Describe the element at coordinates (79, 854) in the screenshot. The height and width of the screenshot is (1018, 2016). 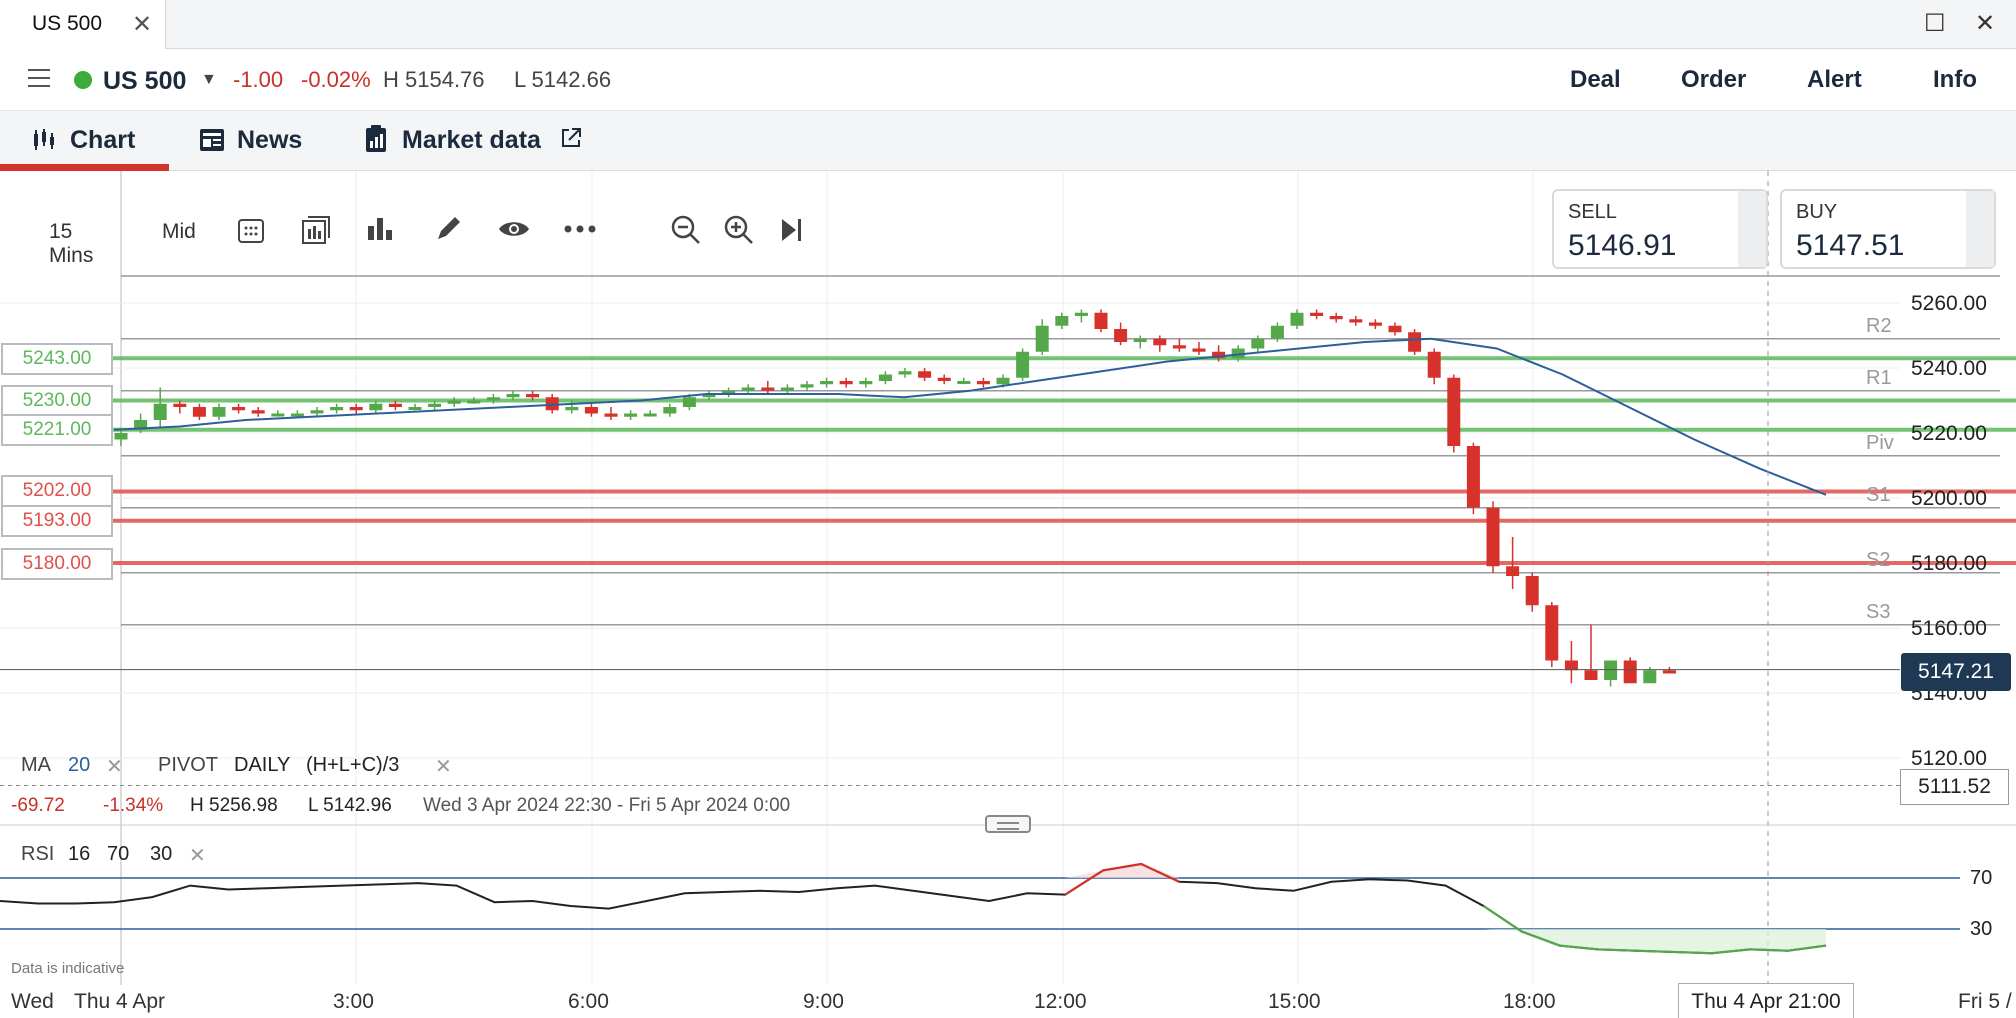
I see `rsi-period: 16` at that location.